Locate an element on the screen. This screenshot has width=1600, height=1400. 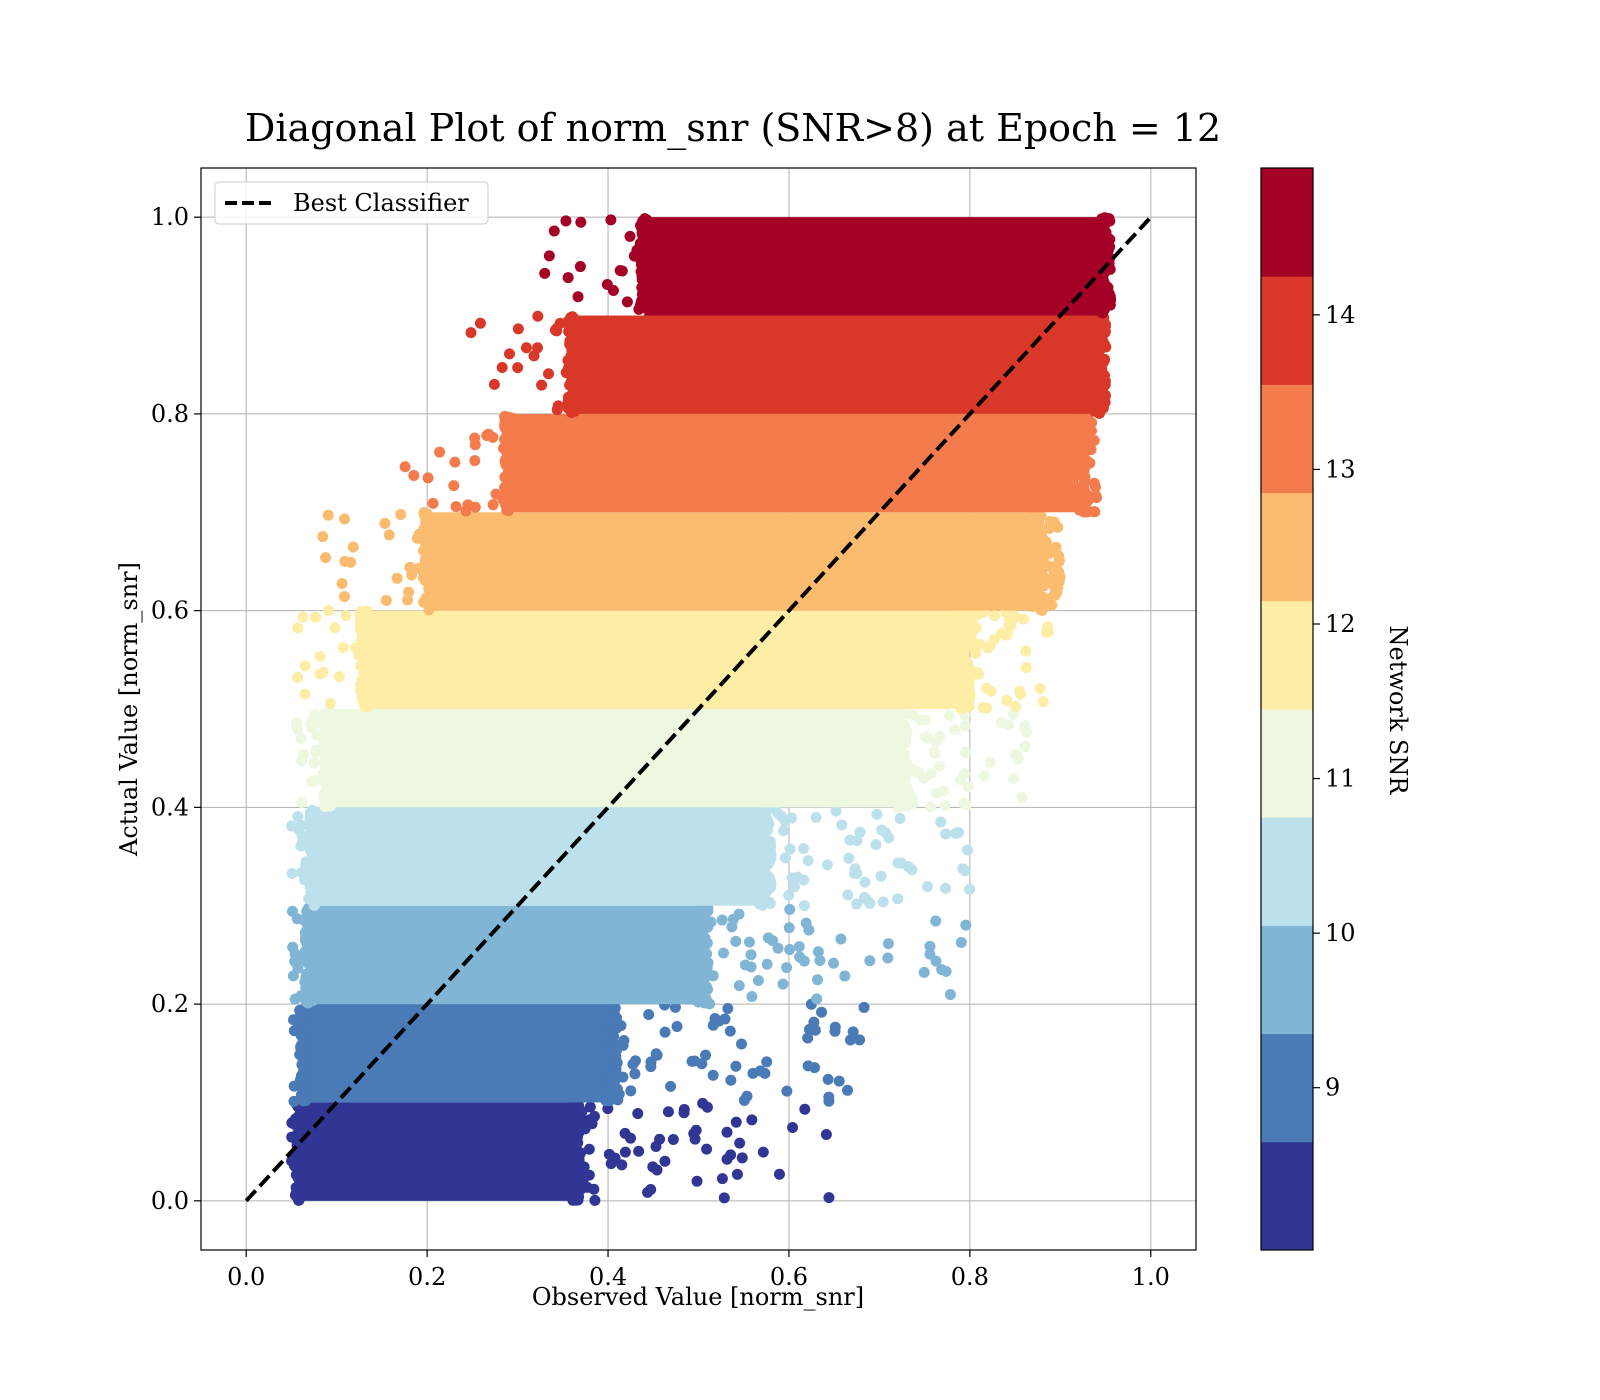
x-axis-ticks: 0.0 0.2 0.4 0.6 0.8 1.0 is located at coordinates (698, 1270).